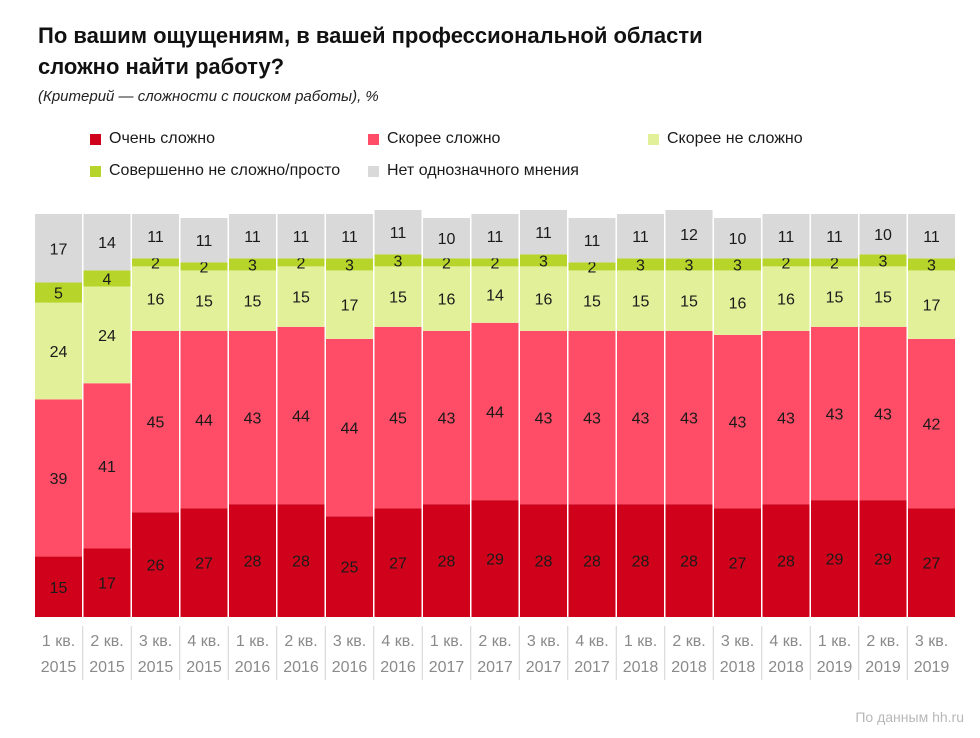  Describe the element at coordinates (58, 294) in the screenshot. I see `bar-label-s3-c0: 5` at that location.